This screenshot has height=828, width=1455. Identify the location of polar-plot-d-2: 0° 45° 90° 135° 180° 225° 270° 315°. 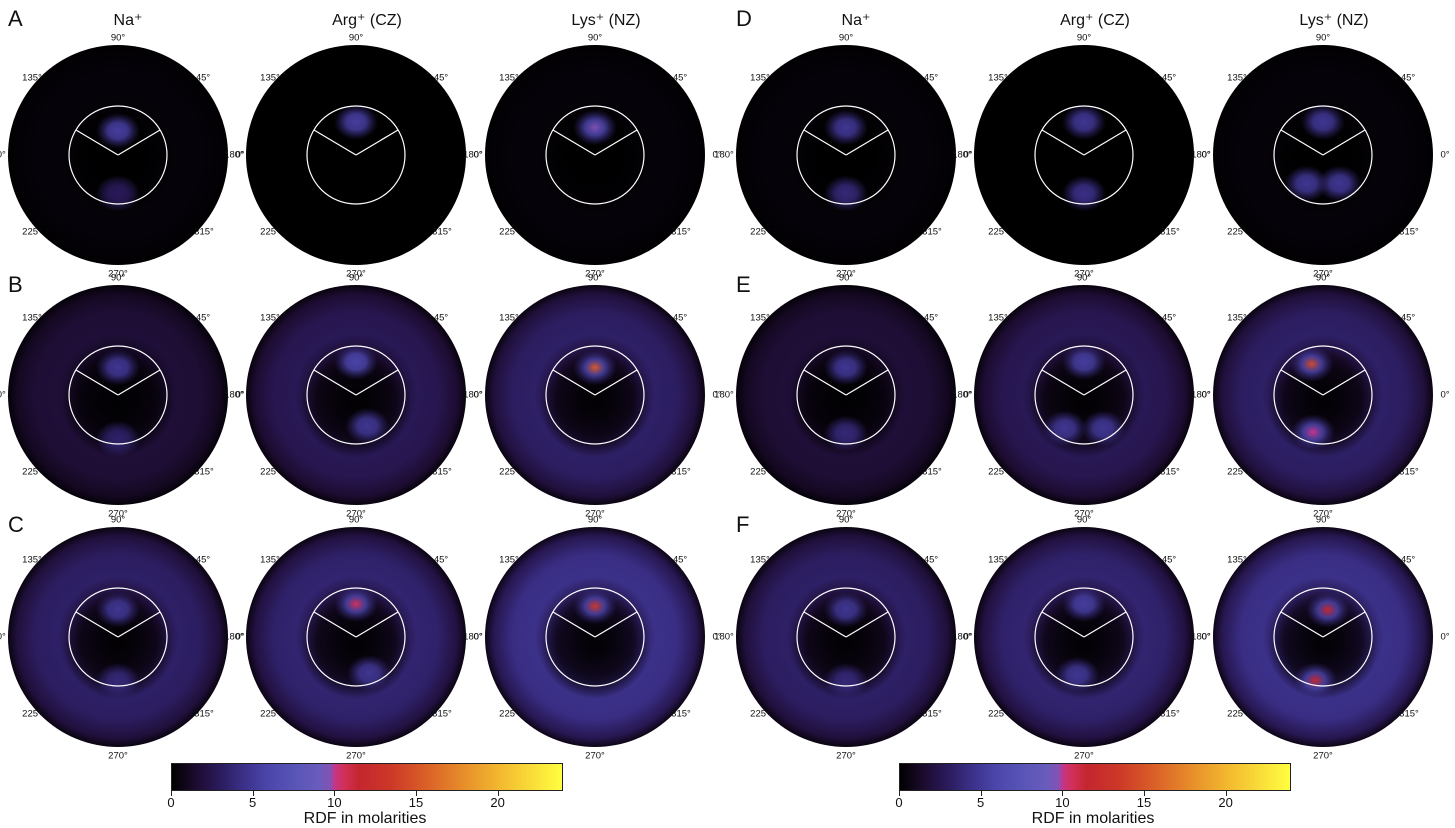
(1320, 156).